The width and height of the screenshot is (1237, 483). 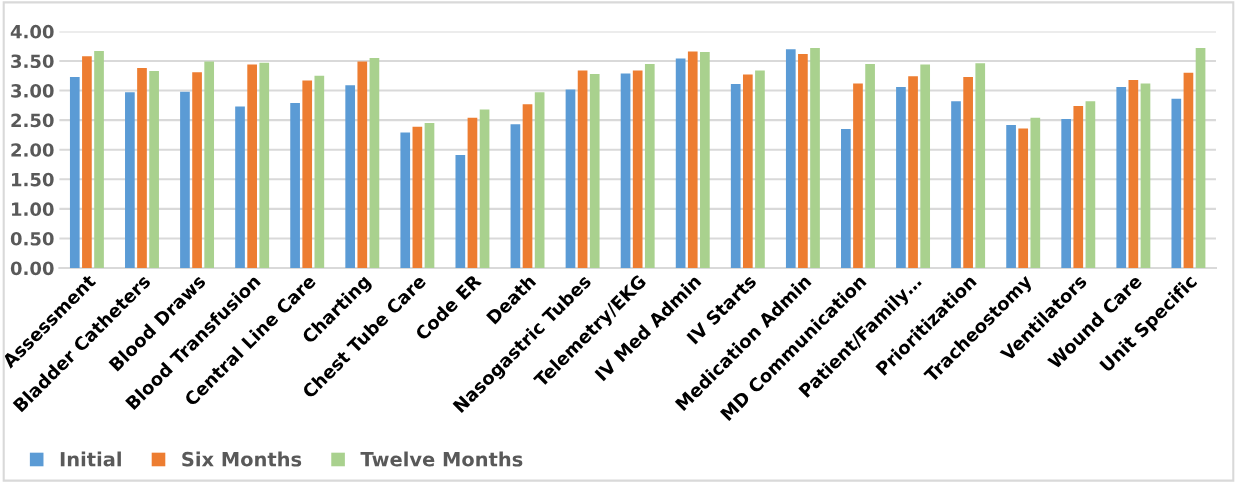 I want to click on y-tick-label: 1.00, so click(x=33, y=209).